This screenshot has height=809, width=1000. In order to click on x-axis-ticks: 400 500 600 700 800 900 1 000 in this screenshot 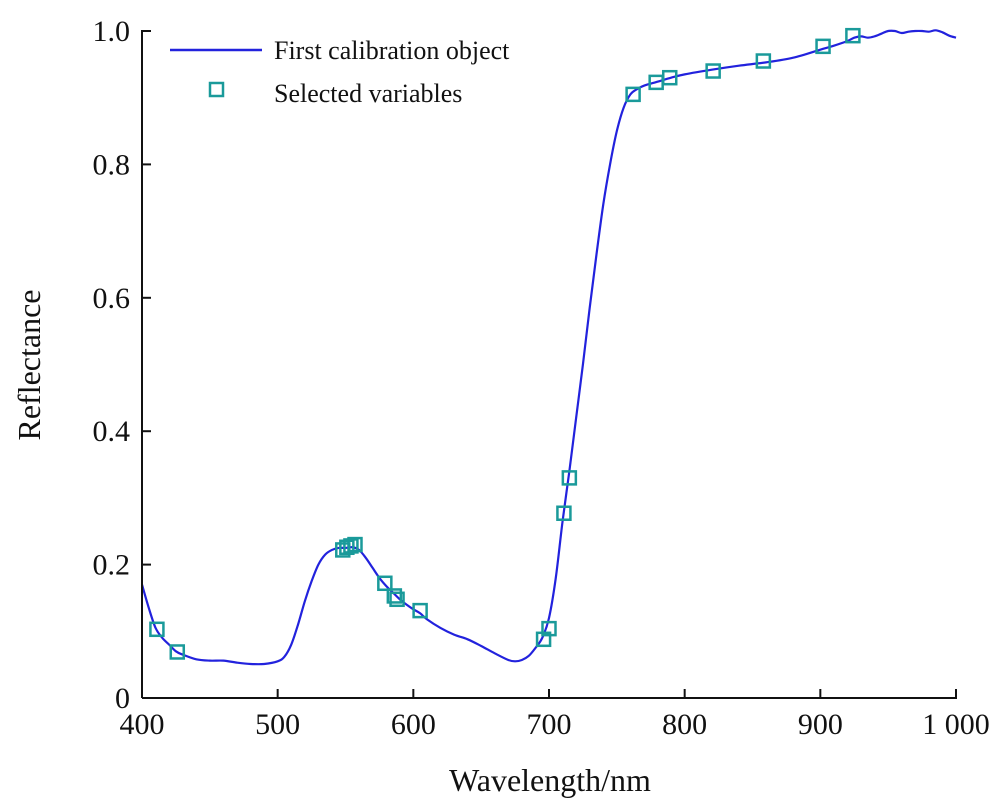, I will do `click(555, 715)`.